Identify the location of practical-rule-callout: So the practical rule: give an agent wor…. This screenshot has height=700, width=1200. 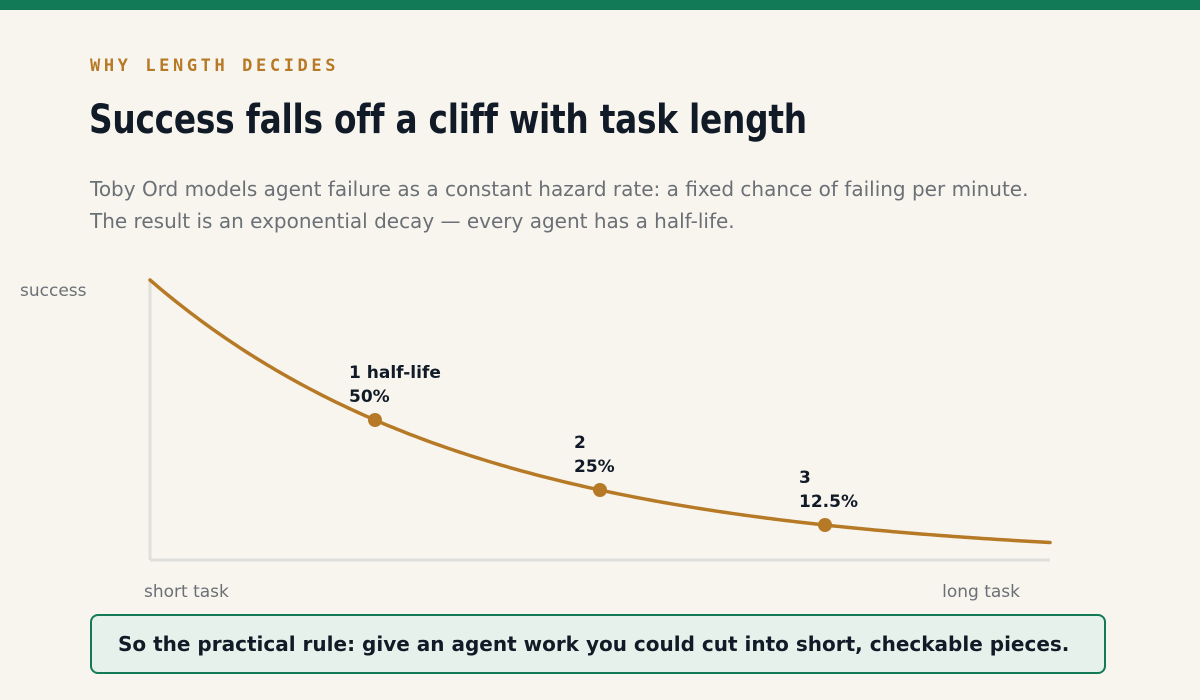
(598, 644).